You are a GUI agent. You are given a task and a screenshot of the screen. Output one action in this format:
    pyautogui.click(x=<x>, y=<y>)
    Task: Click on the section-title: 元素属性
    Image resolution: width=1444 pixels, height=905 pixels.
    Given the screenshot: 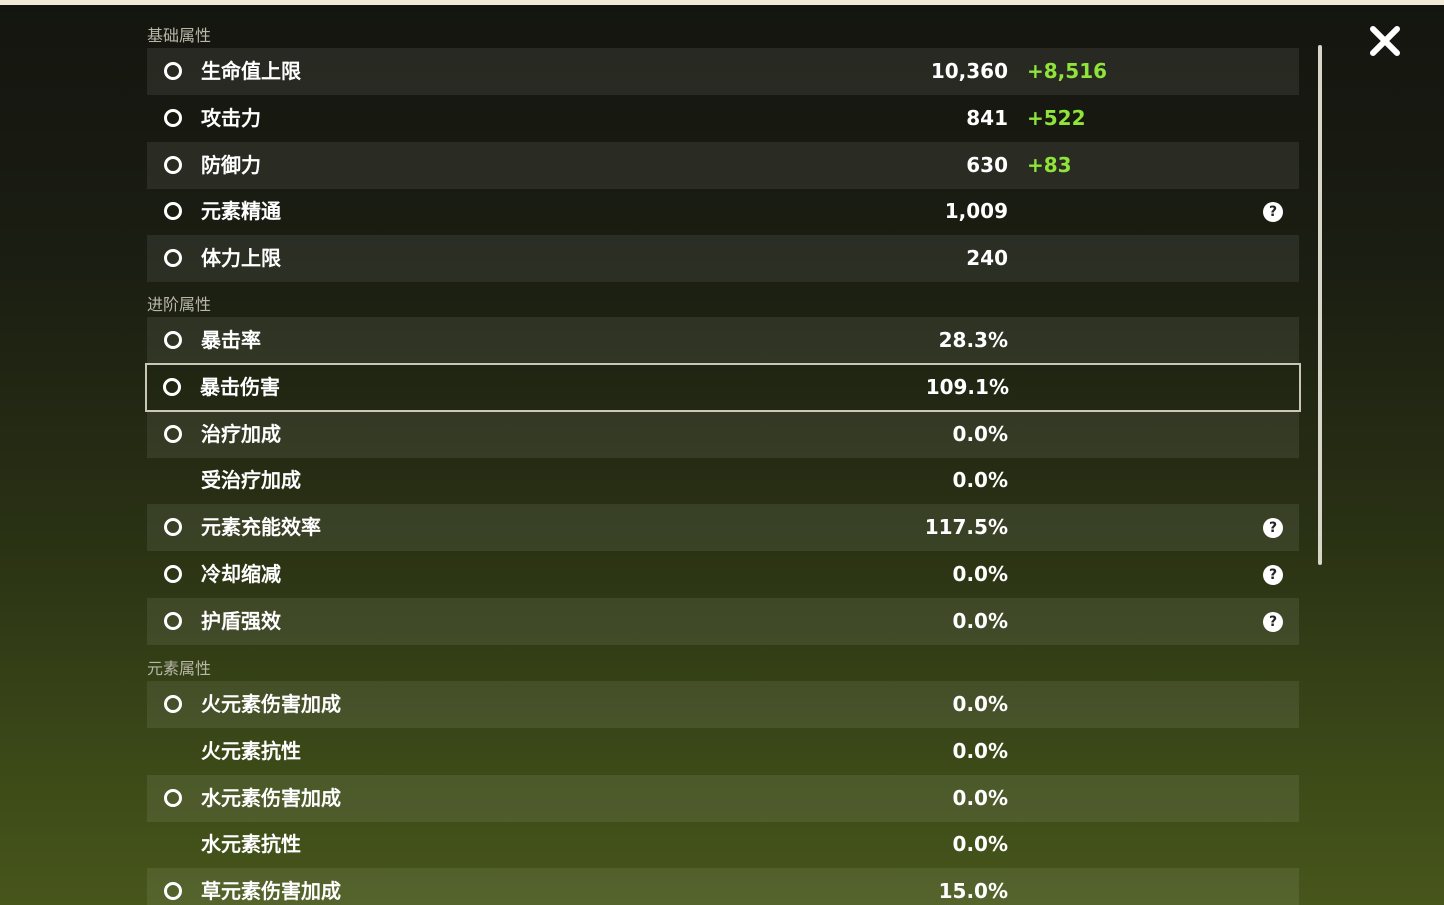 What is the action you would take?
    pyautogui.click(x=179, y=668)
    